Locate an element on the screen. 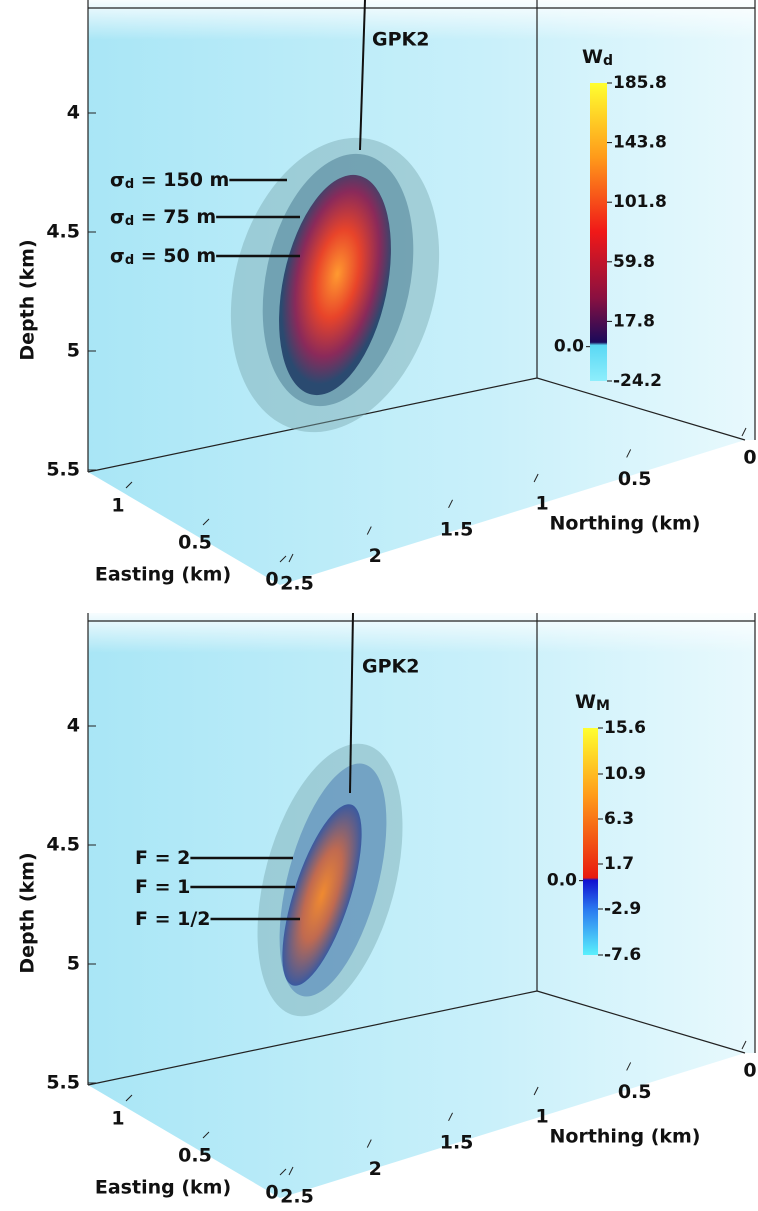 This screenshot has width=758, height=1211. contour-text: F = 2 is located at coordinates (162, 858).